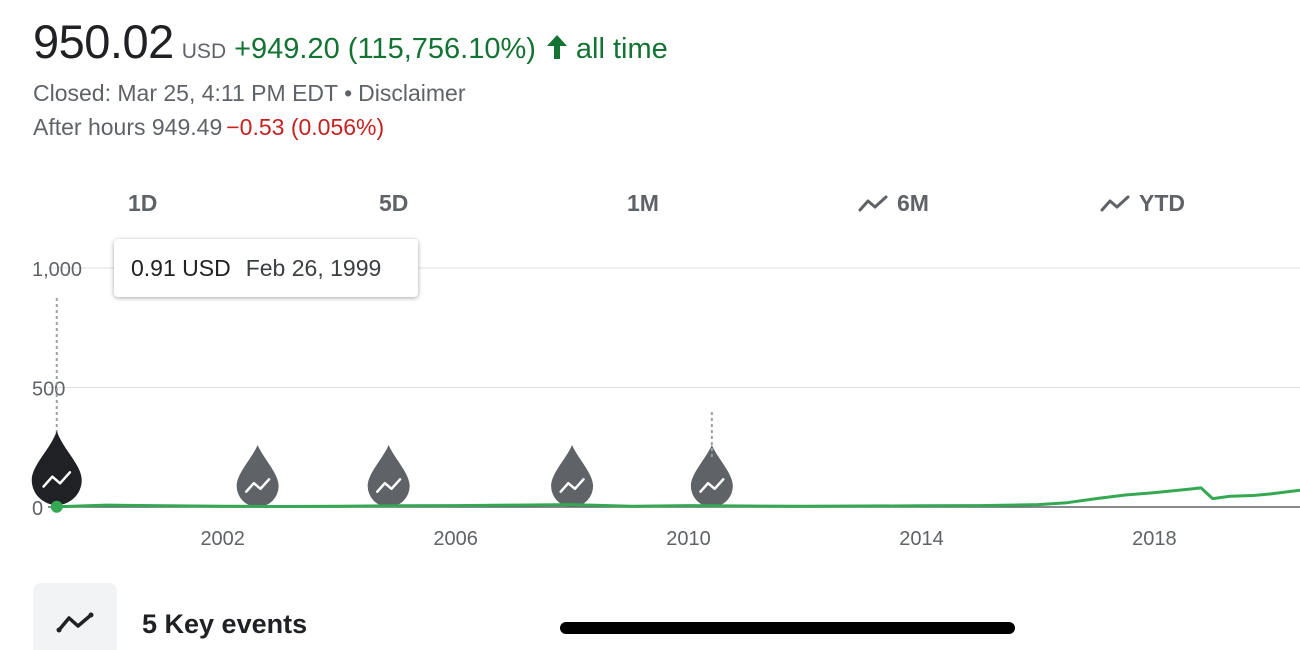 This screenshot has width=1300, height=650. What do you see at coordinates (57, 270) in the screenshot?
I see `y-tick-label: 1,000` at bounding box center [57, 270].